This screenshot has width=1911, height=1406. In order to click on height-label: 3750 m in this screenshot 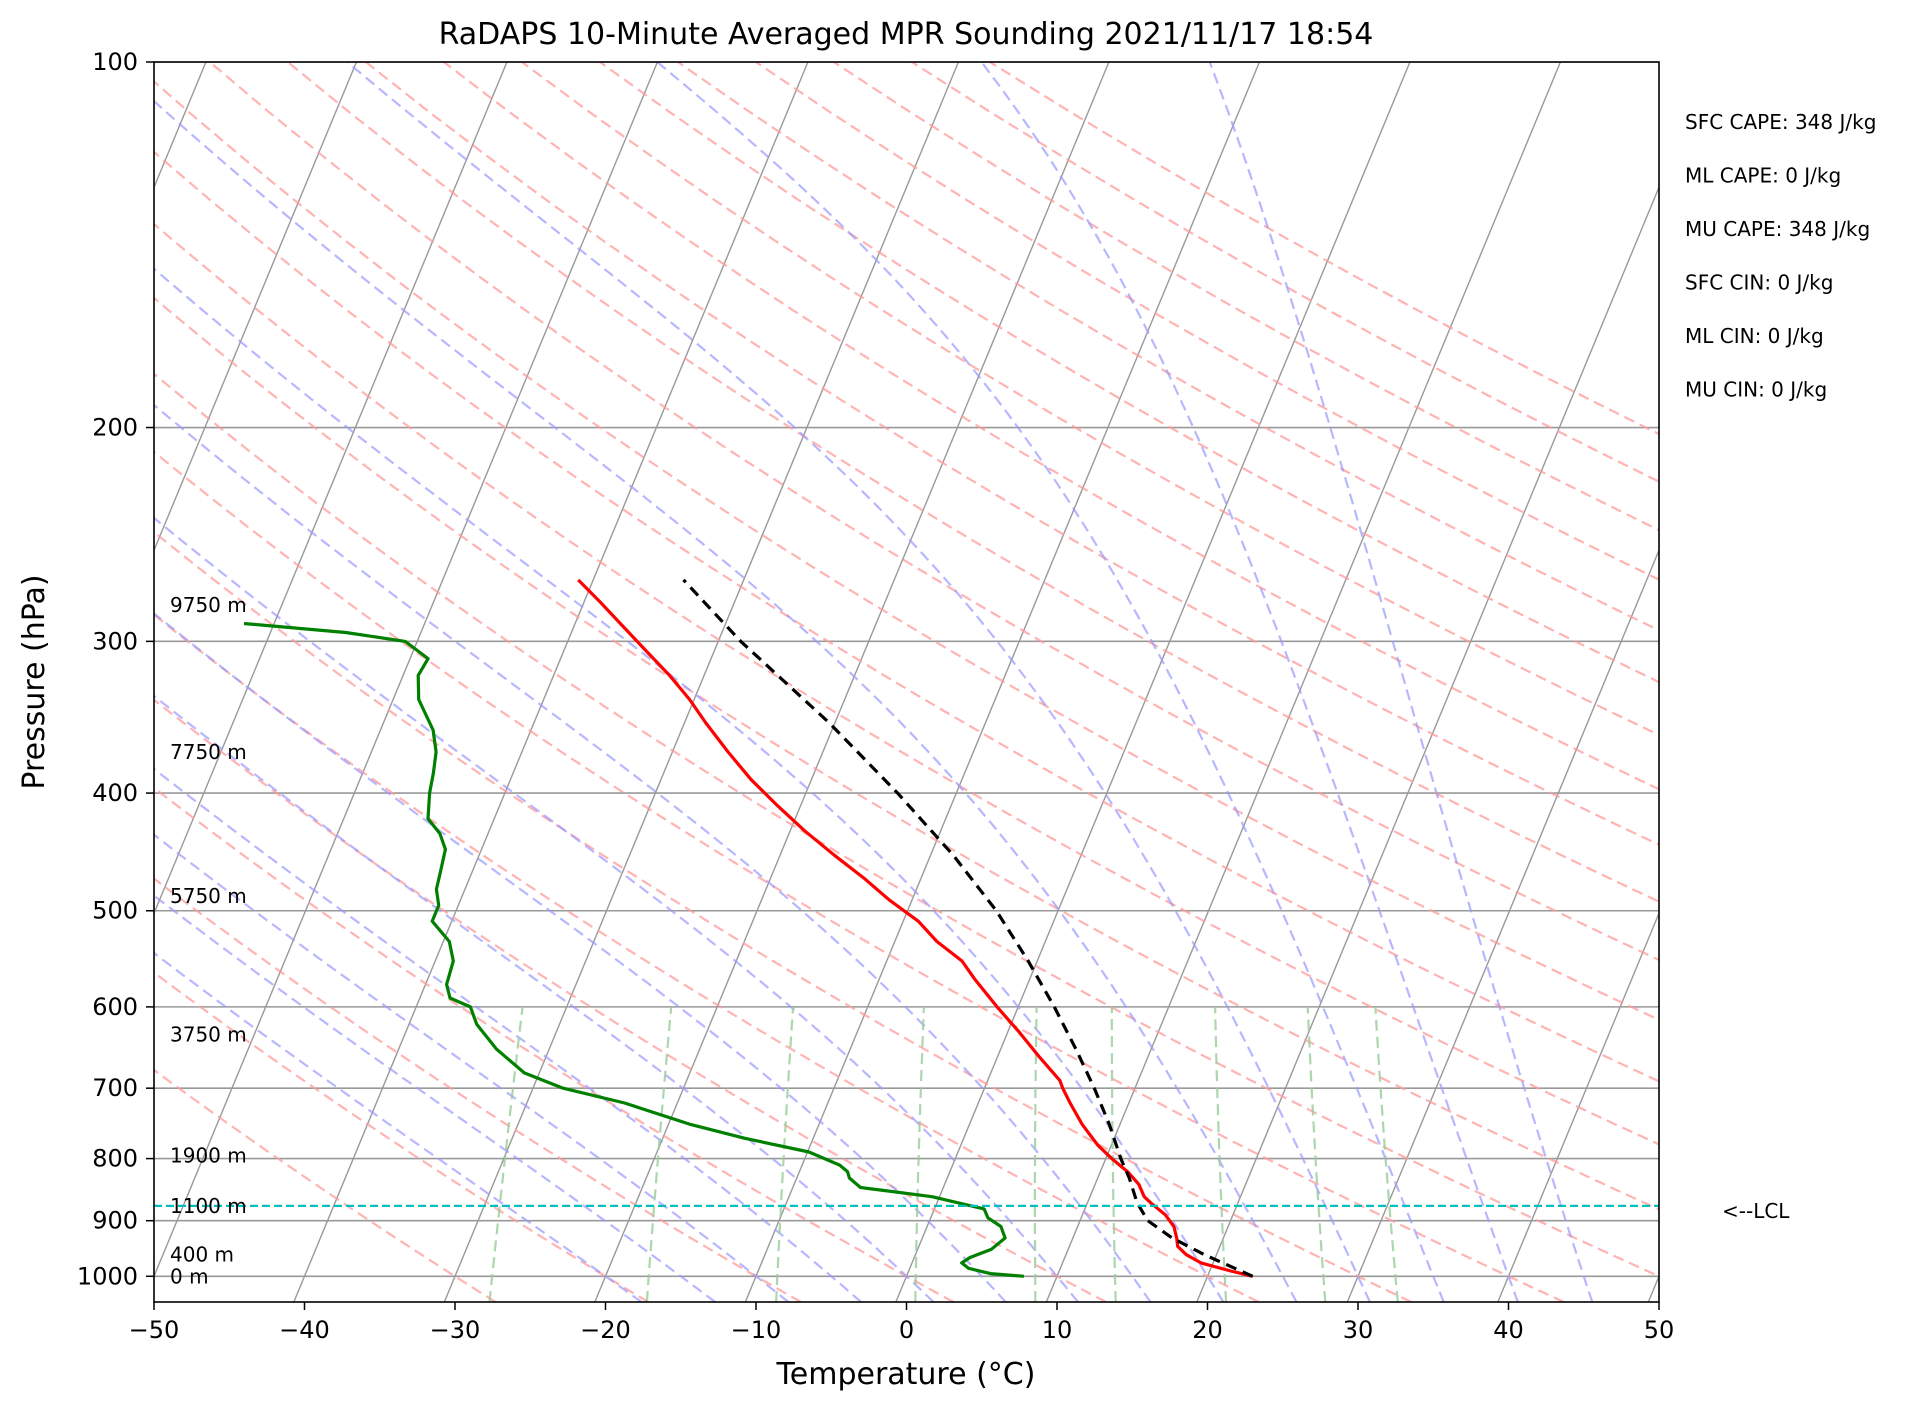, I will do `click(208, 1034)`.